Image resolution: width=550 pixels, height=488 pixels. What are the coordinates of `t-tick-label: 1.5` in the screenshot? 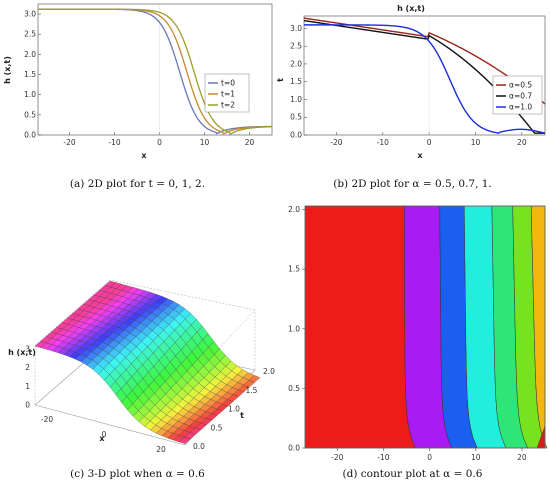 It's located at (252, 390).